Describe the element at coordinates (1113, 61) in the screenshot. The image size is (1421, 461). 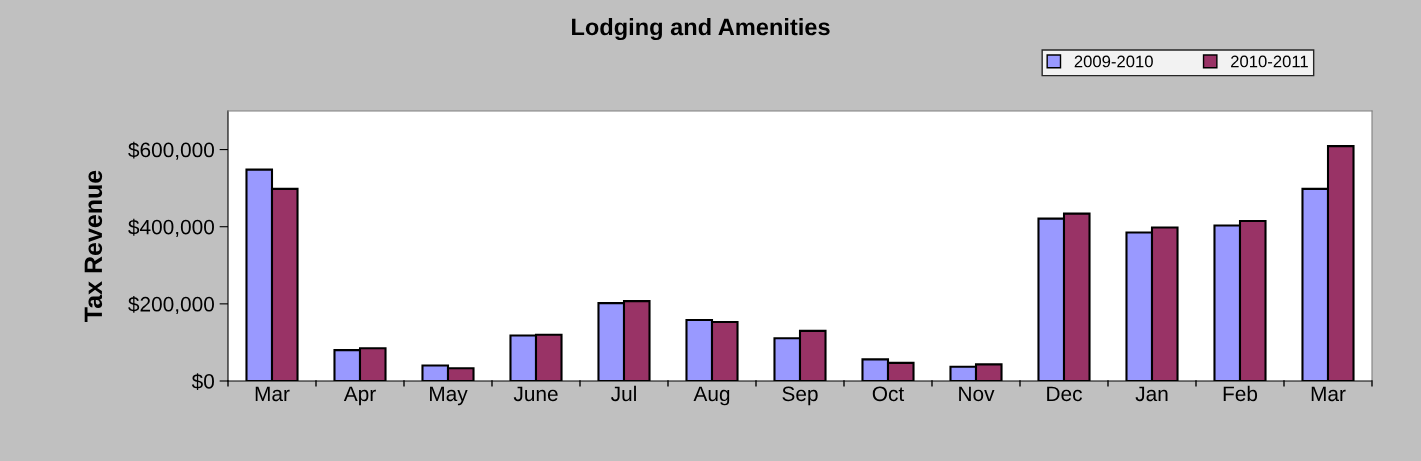
I see `legend-label: 2009-2010` at that location.